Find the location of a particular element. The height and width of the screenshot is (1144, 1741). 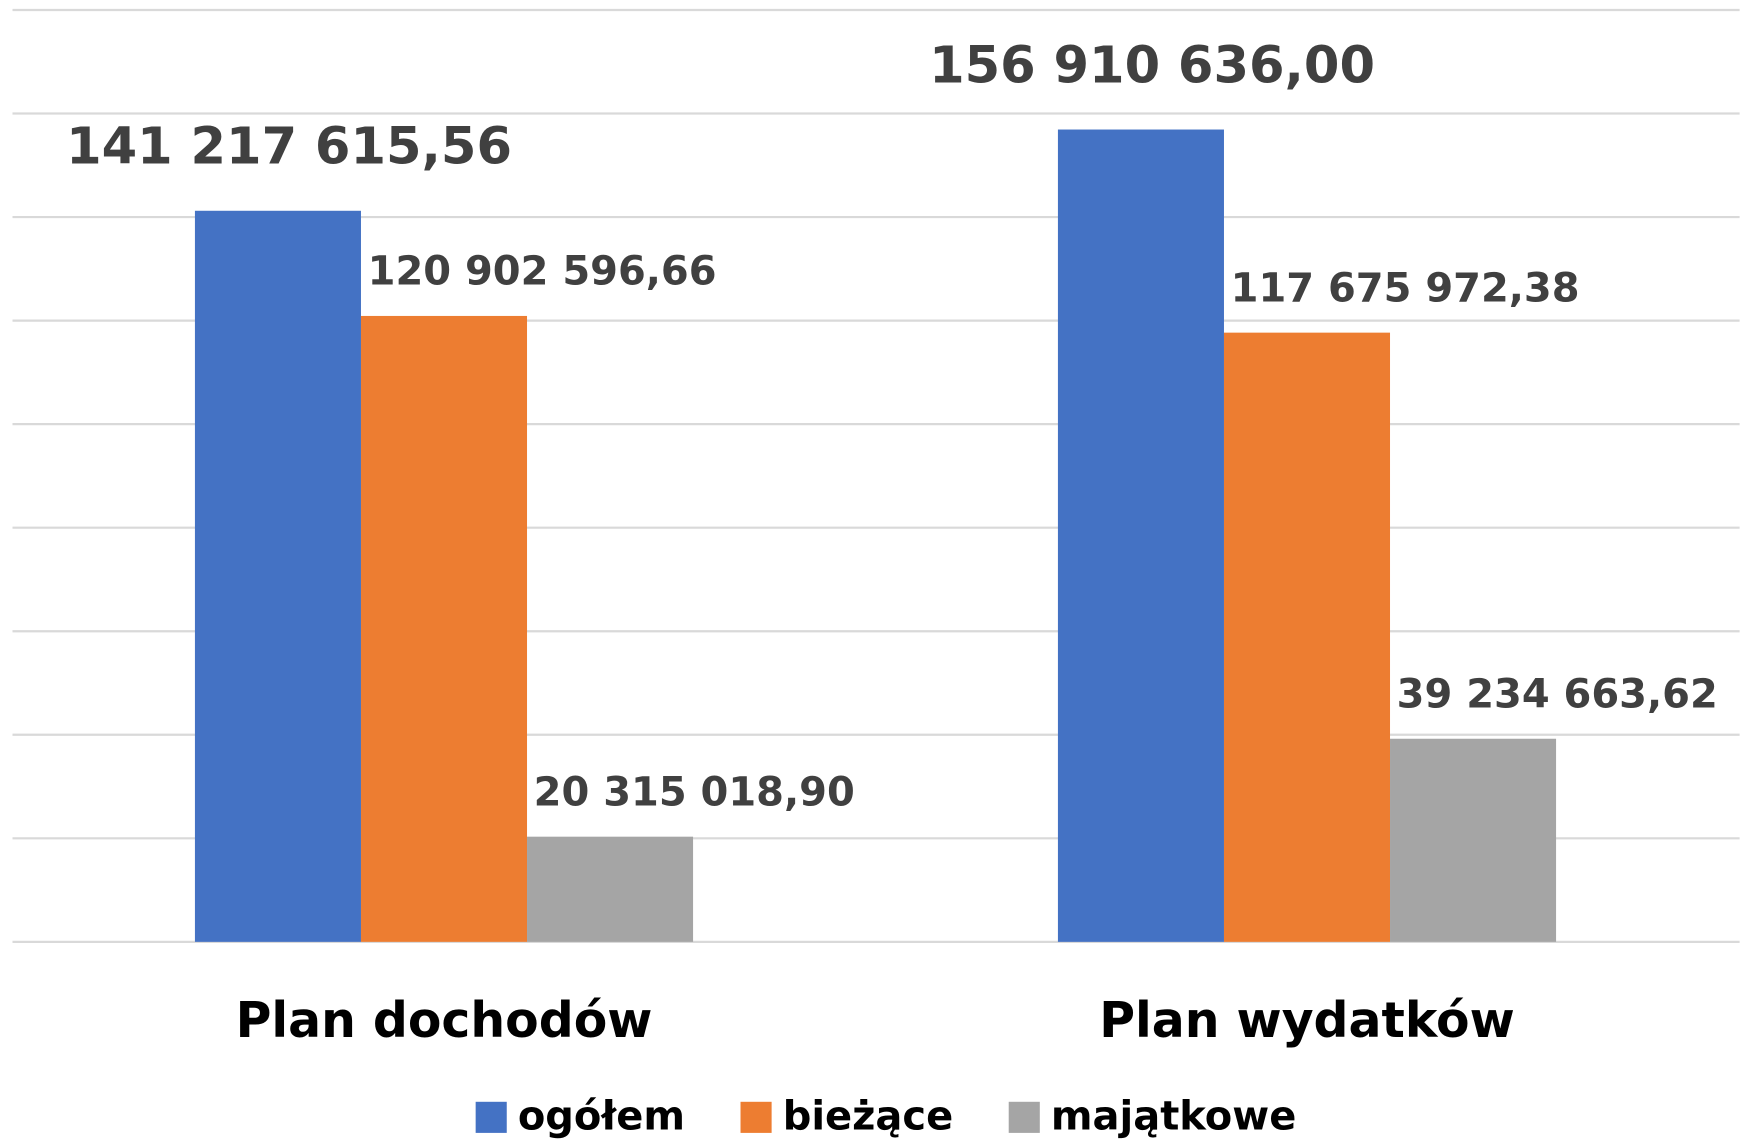

legend-label: ogółem is located at coordinates (601, 1116).